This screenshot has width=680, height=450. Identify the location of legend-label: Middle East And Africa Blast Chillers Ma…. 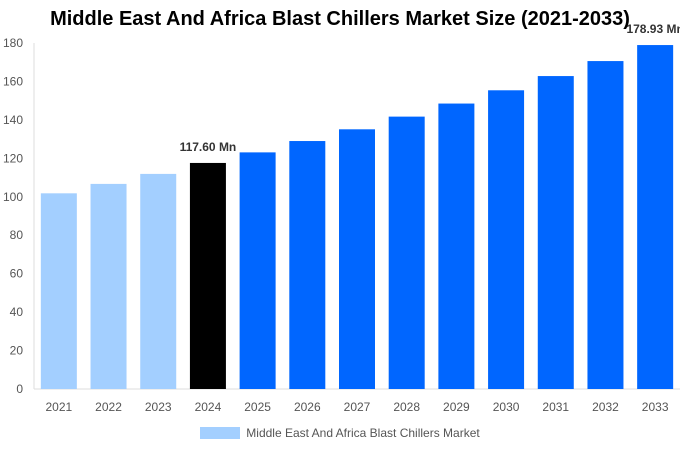
(363, 433).